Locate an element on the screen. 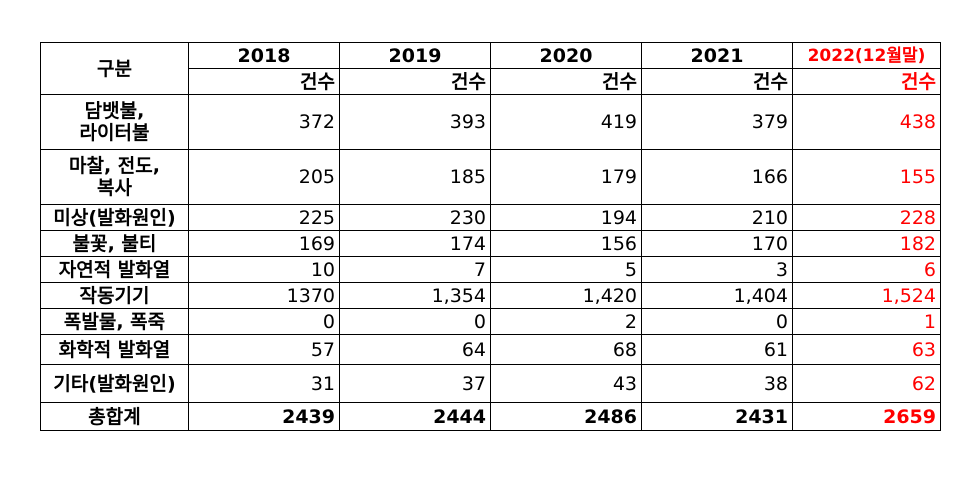 This screenshot has height=486, width=980. table-row: 자연적 발화열 10 7 5 3 6 is located at coordinates (490, 269).